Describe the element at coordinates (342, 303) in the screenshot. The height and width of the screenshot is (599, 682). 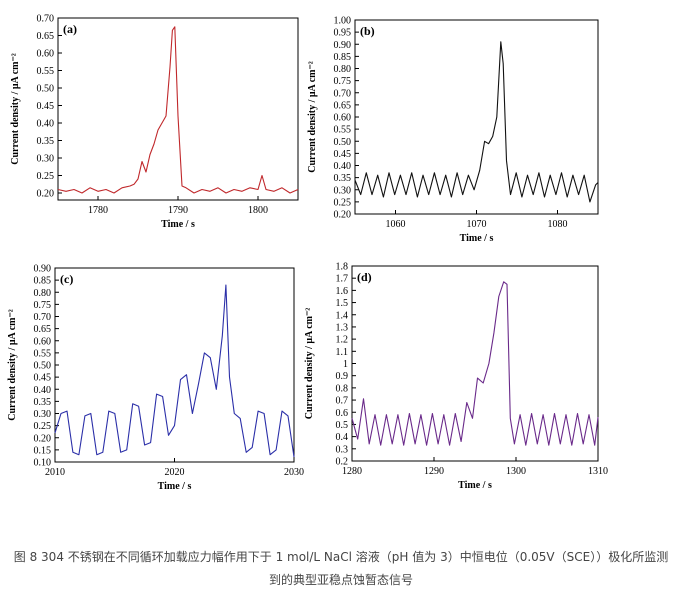
I see `panel-d-ytick-label: 1.5` at that location.